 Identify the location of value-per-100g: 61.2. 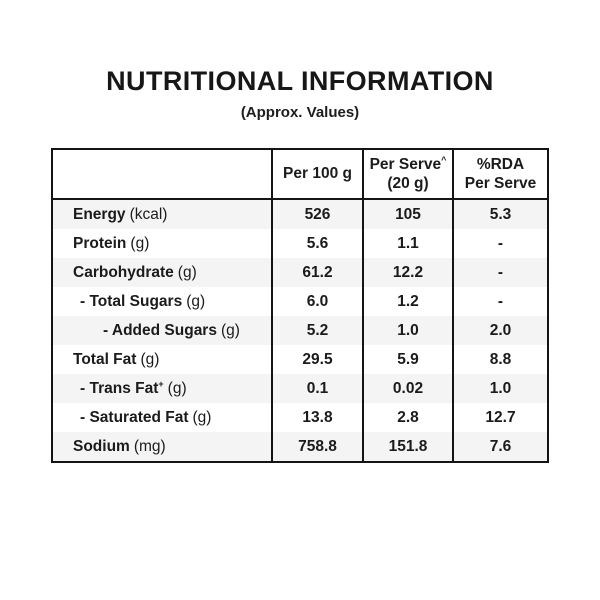
(317, 272).